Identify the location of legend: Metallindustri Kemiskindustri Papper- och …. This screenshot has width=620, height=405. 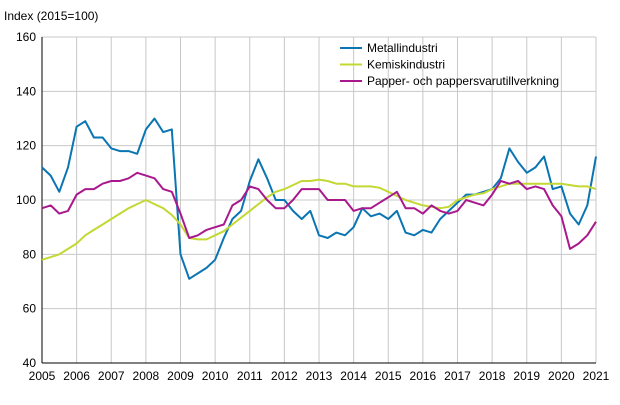
(449, 64).